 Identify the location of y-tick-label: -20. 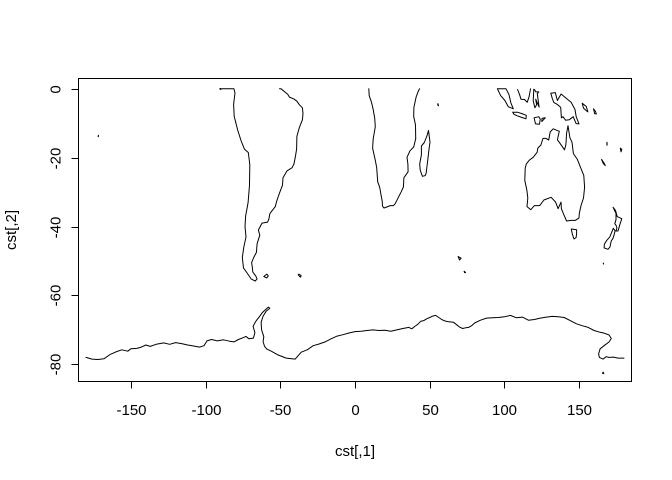
(55, 159).